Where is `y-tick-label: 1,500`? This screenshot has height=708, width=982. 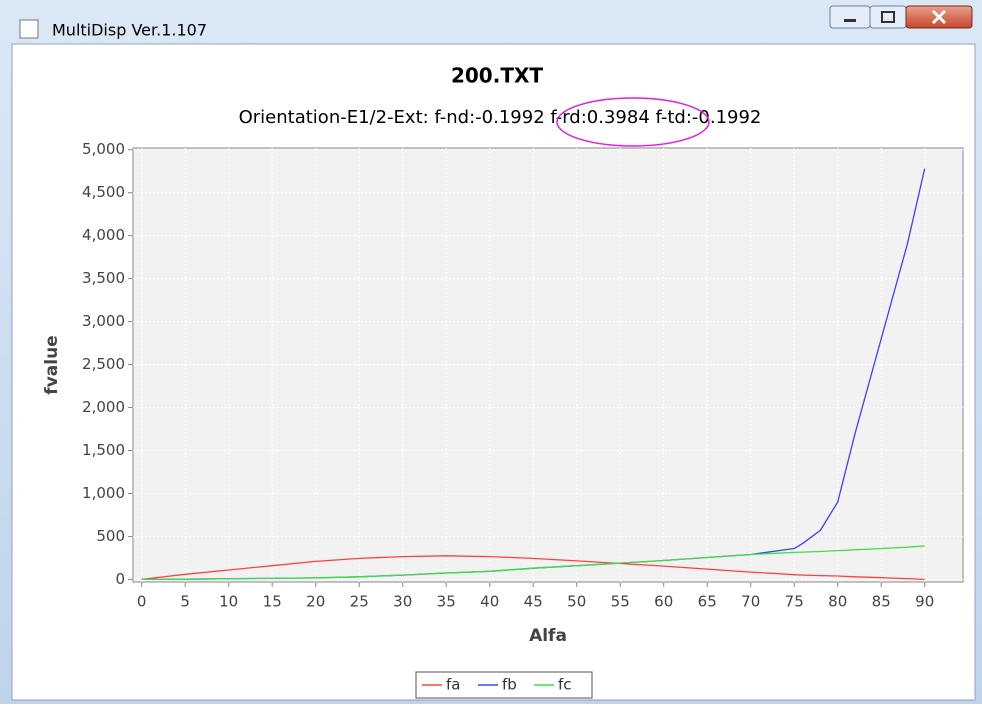
y-tick-label: 1,500 is located at coordinates (103, 450).